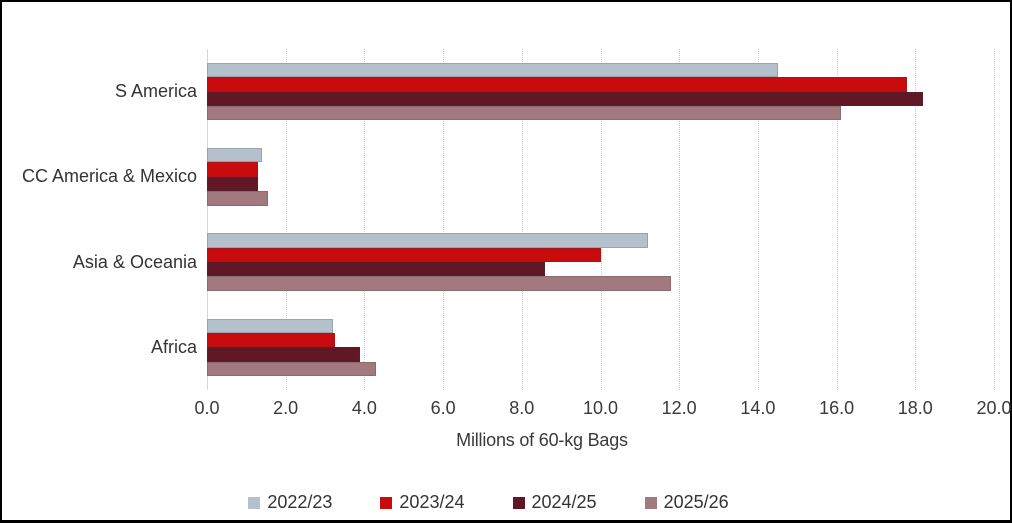 The width and height of the screenshot is (1012, 523). What do you see at coordinates (155, 91) in the screenshot?
I see `category-label: S America` at bounding box center [155, 91].